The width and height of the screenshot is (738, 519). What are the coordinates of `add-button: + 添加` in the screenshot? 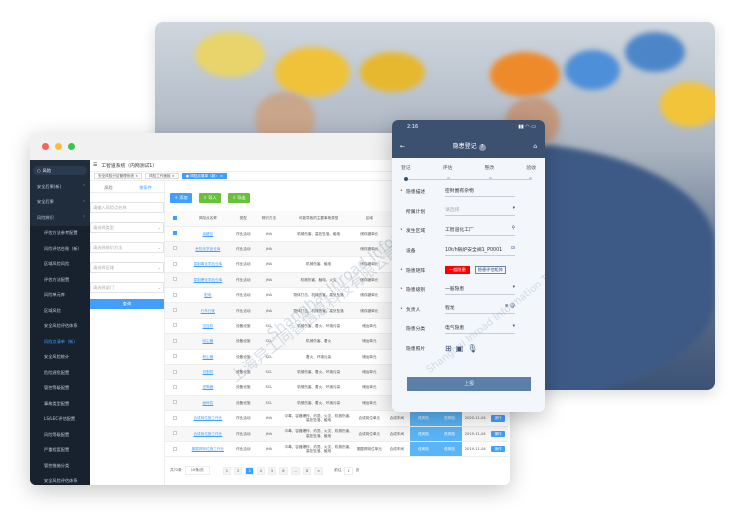 It's located at (181, 198).